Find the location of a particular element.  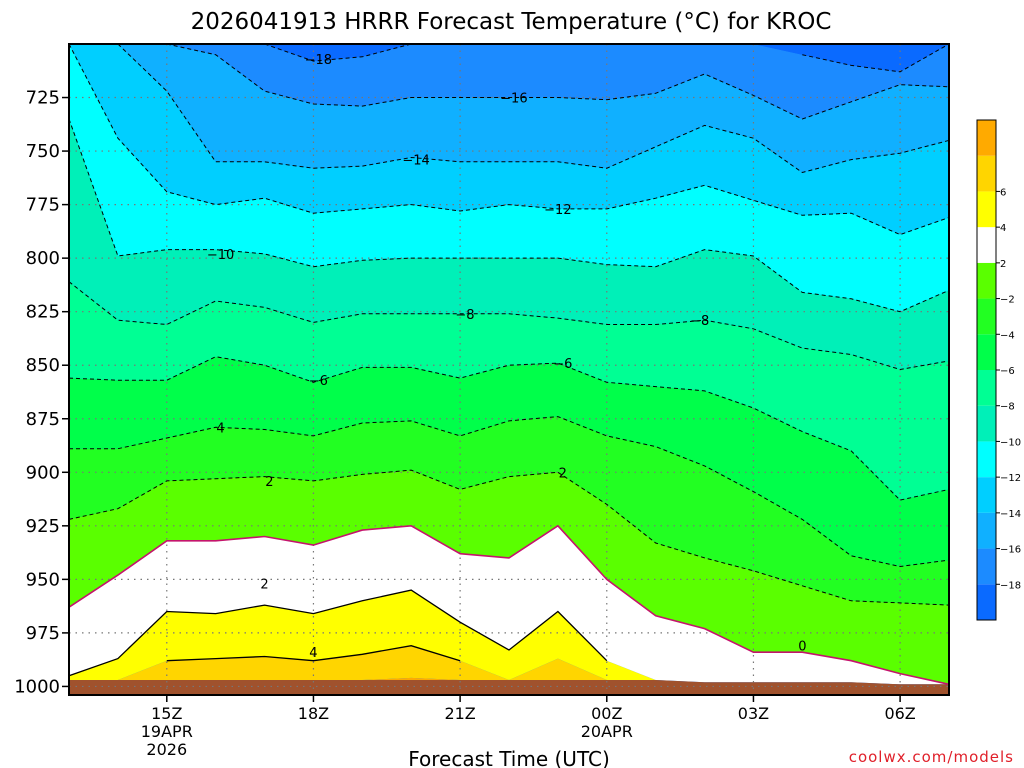

colorbar-label: 4 is located at coordinates (1003, 228).